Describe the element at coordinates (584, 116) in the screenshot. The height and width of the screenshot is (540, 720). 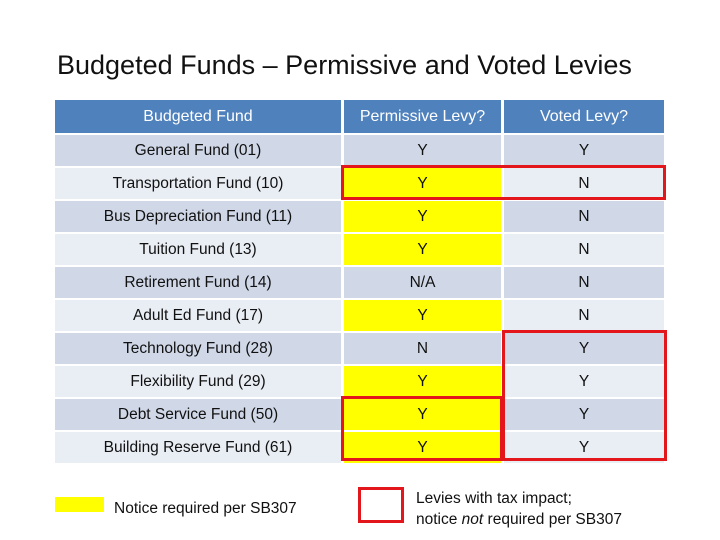
I see `header-cell: Voted Levy?` at that location.